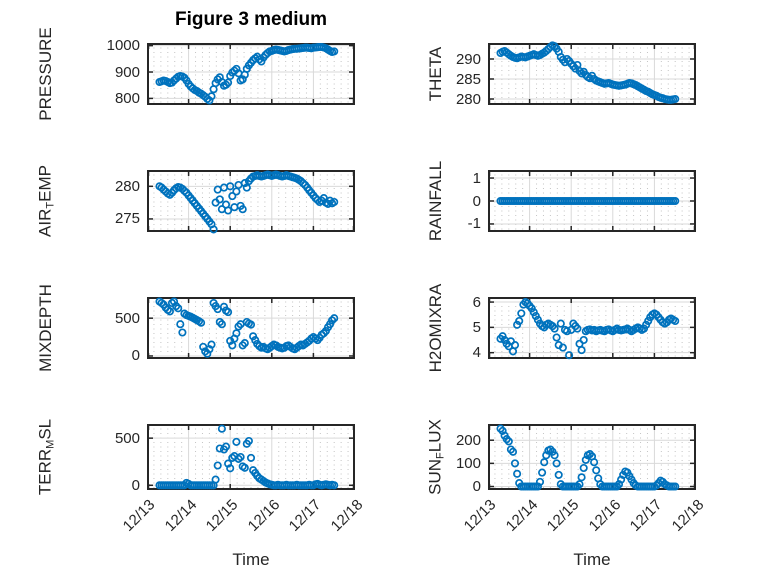 Image resolution: width=778 pixels, height=583 pixels. Describe the element at coordinates (435, 74) in the screenshot. I see `y-label-text: THETA` at that location.